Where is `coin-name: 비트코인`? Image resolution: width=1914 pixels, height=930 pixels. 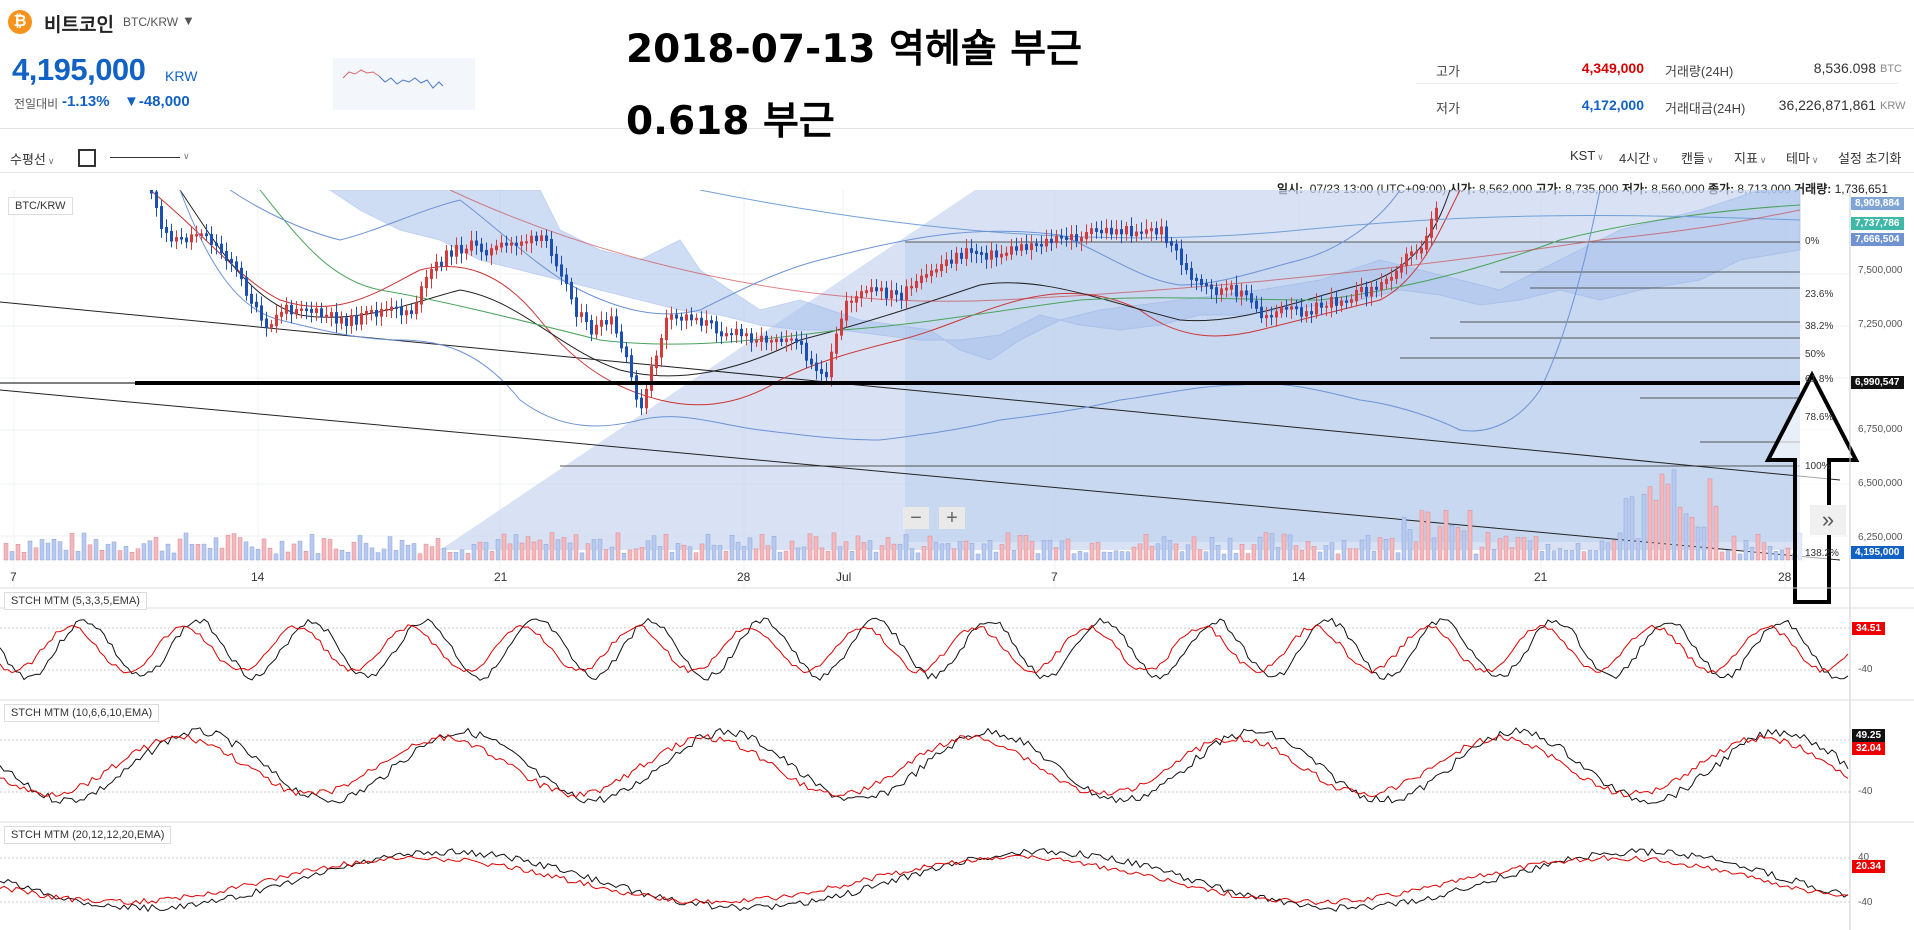
coin-name: 비트코인 is located at coordinates (79, 25).